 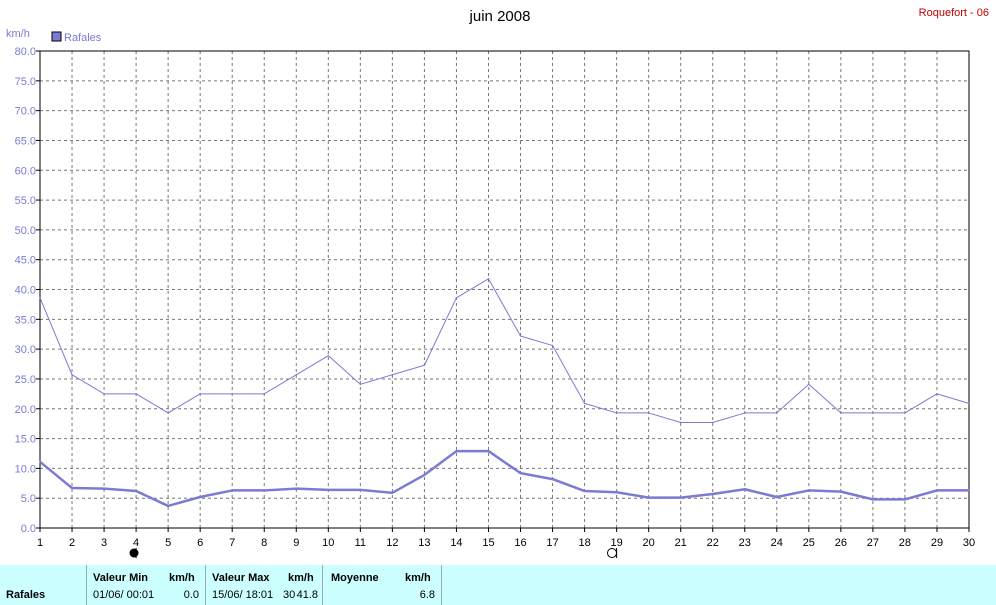 What do you see at coordinates (136, 543) in the screenshot?
I see `x-tick-label: 4` at bounding box center [136, 543].